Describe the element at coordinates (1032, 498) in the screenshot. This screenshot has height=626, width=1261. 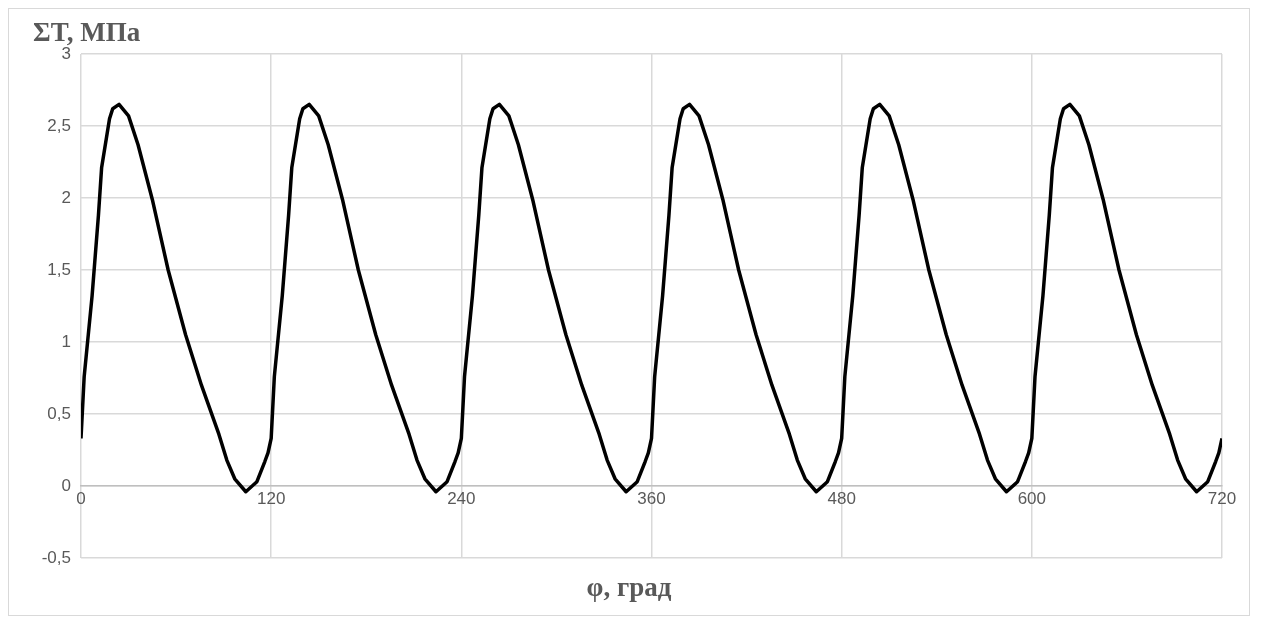
I see `x-tick-label: 600` at that location.